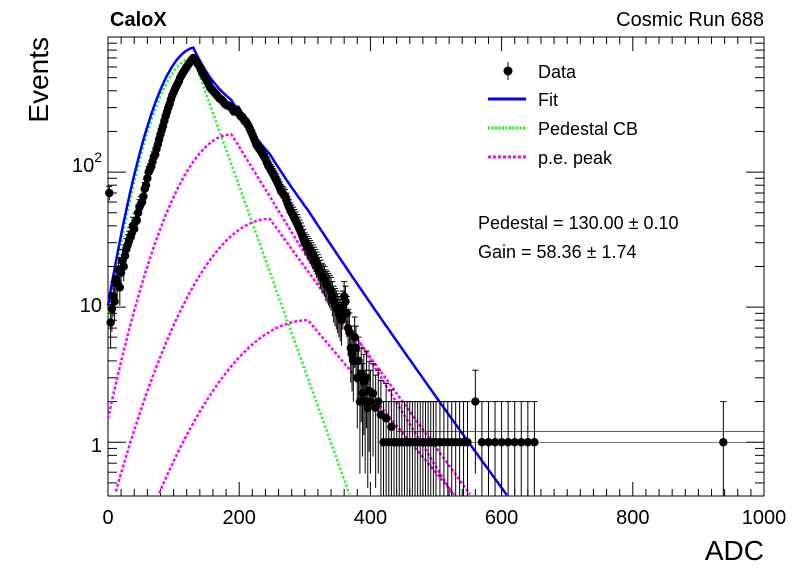 The width and height of the screenshot is (796, 572). Describe the element at coordinates (239, 518) in the screenshot. I see `x-tick-label: 200` at that location.